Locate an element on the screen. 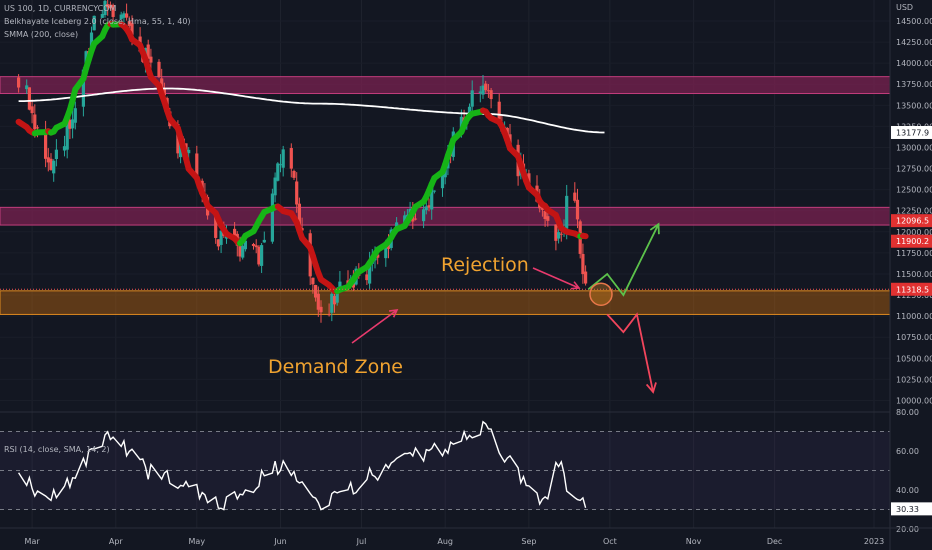  price-tick-label: 14000.00 is located at coordinates (914, 63).